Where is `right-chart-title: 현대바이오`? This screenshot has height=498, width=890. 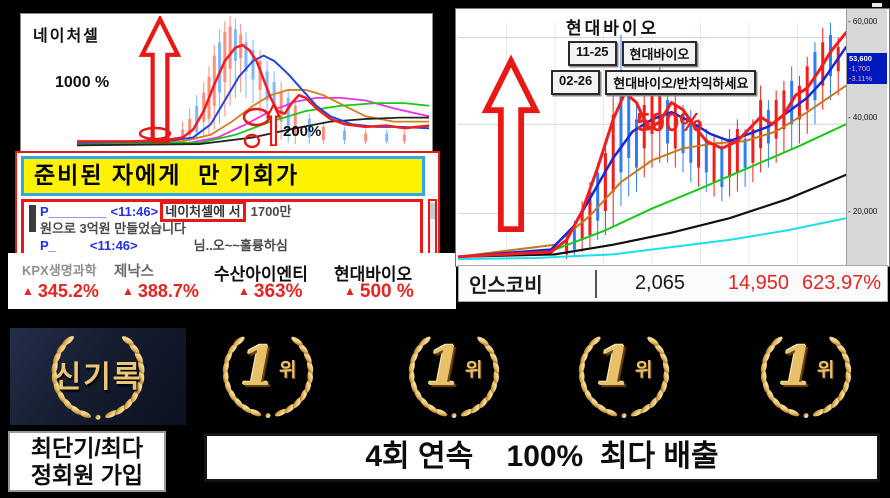 right-chart-title: 현대바이오 is located at coordinates (613, 28).